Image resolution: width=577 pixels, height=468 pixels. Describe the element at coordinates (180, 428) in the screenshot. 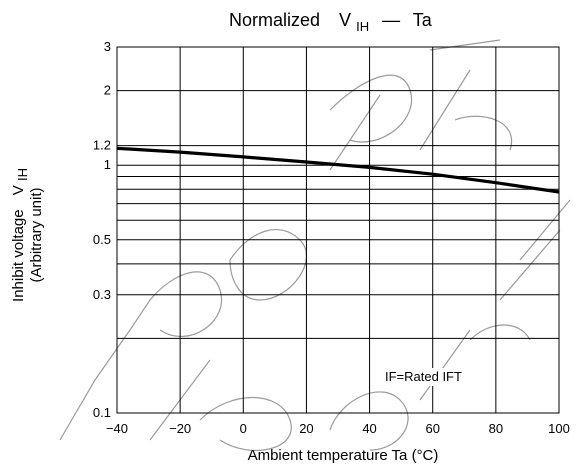

I see `x-tick-label: −20` at that location.